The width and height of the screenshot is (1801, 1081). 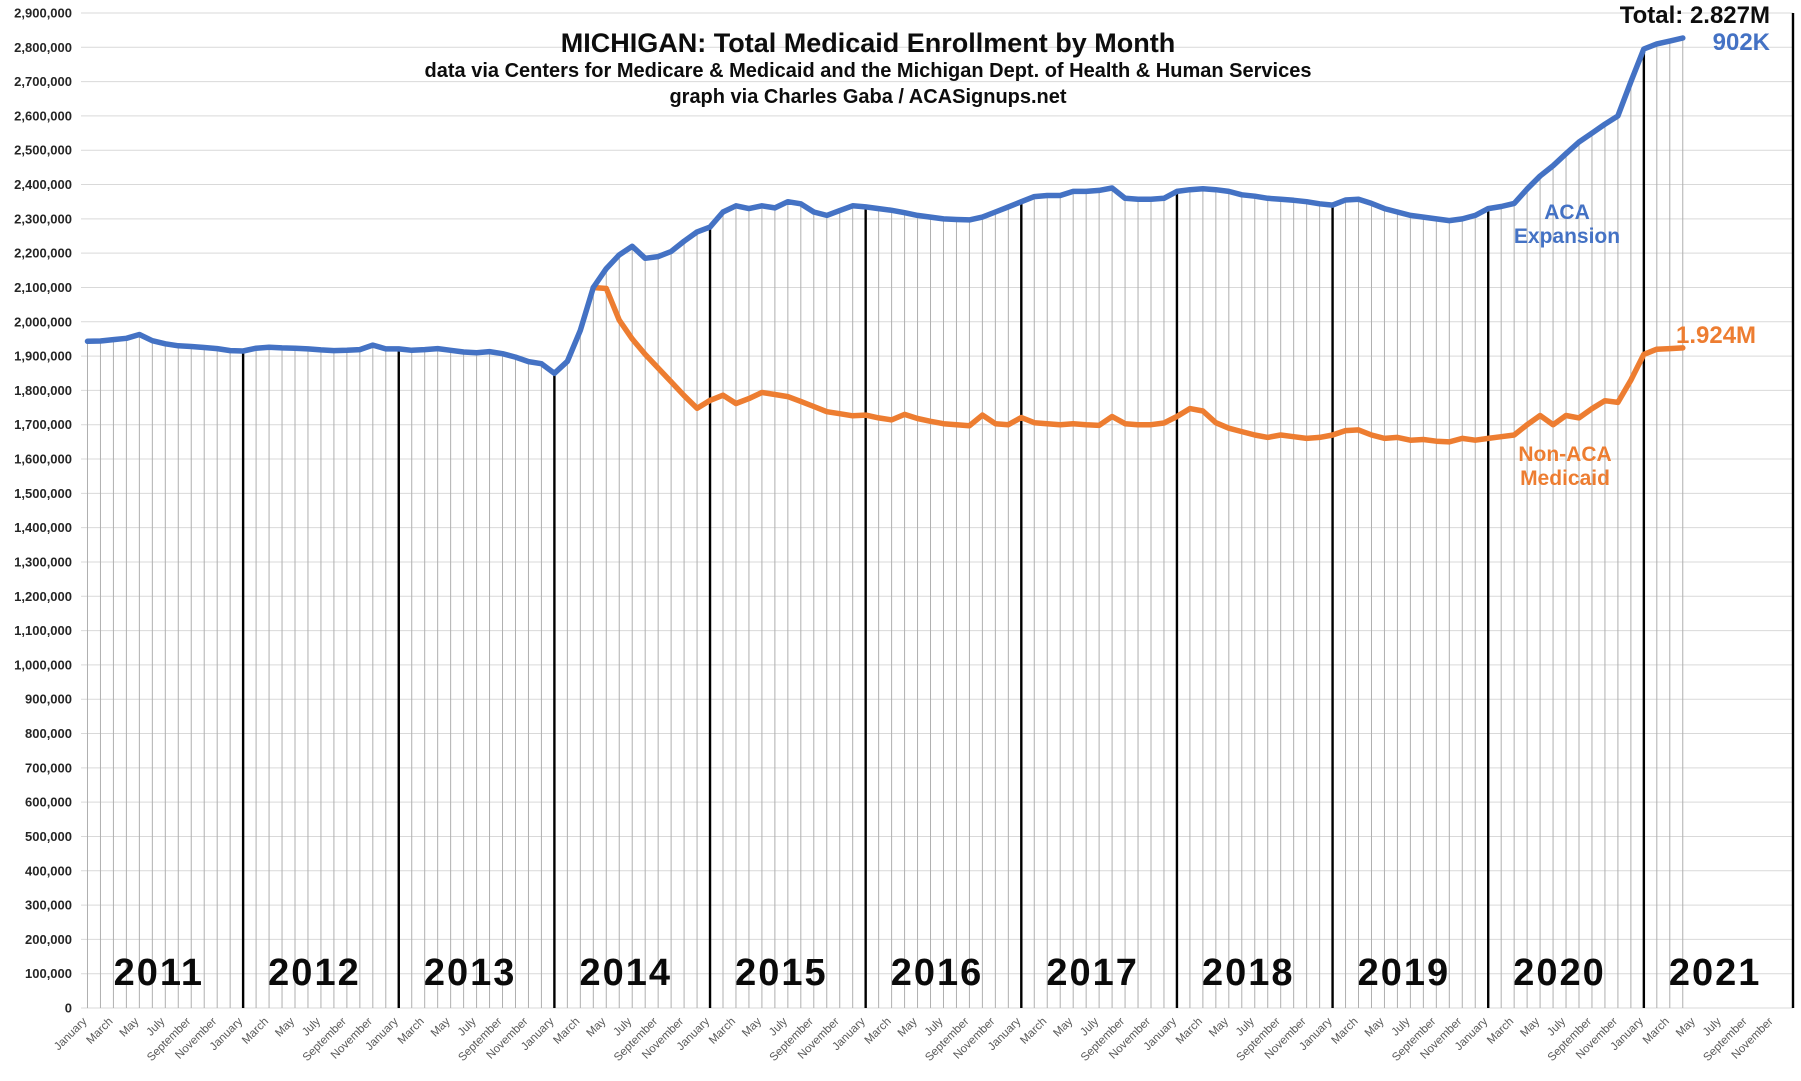 What do you see at coordinates (781, 973) in the screenshot?
I see `year-label: 2015` at bounding box center [781, 973].